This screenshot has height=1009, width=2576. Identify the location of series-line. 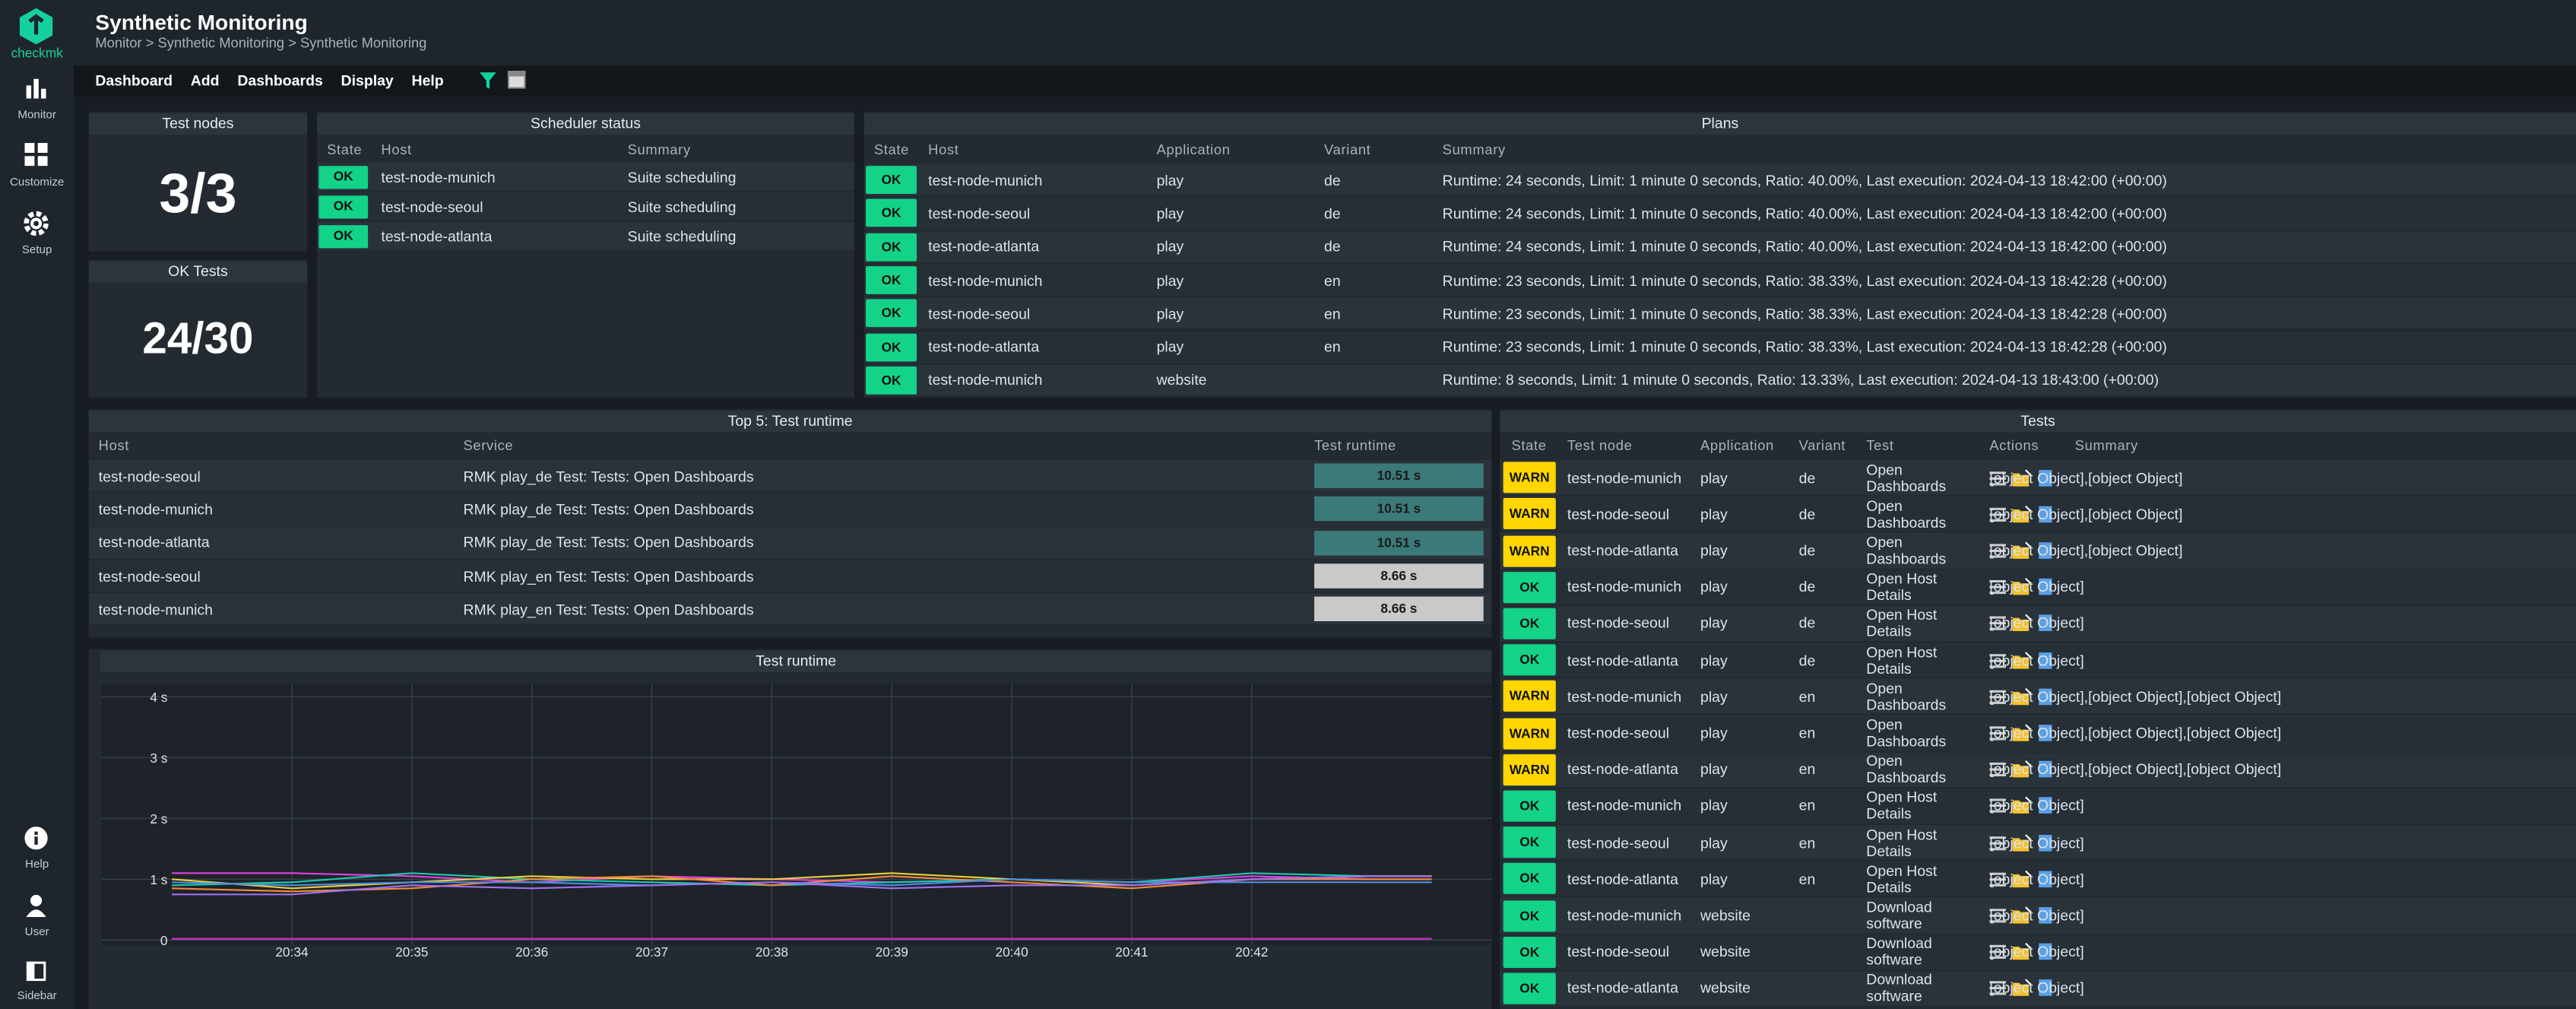
(802, 882).